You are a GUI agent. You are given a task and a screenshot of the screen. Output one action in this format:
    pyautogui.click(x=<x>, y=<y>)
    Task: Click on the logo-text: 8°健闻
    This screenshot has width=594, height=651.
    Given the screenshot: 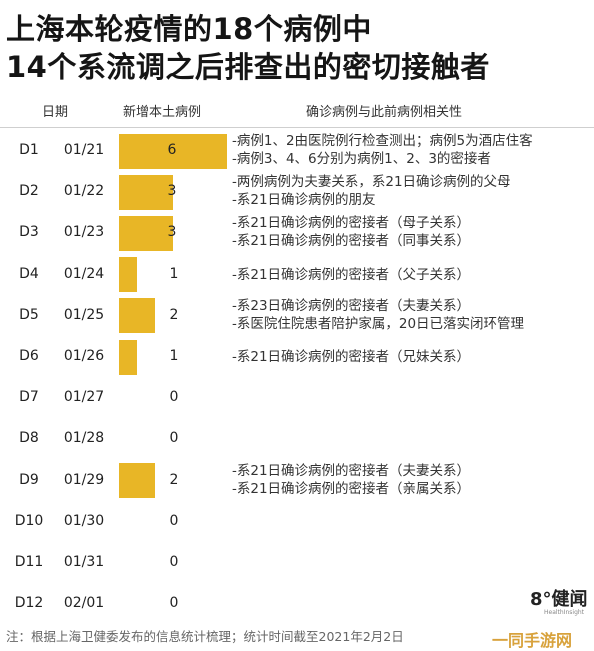 What is the action you would take?
    pyautogui.click(x=559, y=599)
    